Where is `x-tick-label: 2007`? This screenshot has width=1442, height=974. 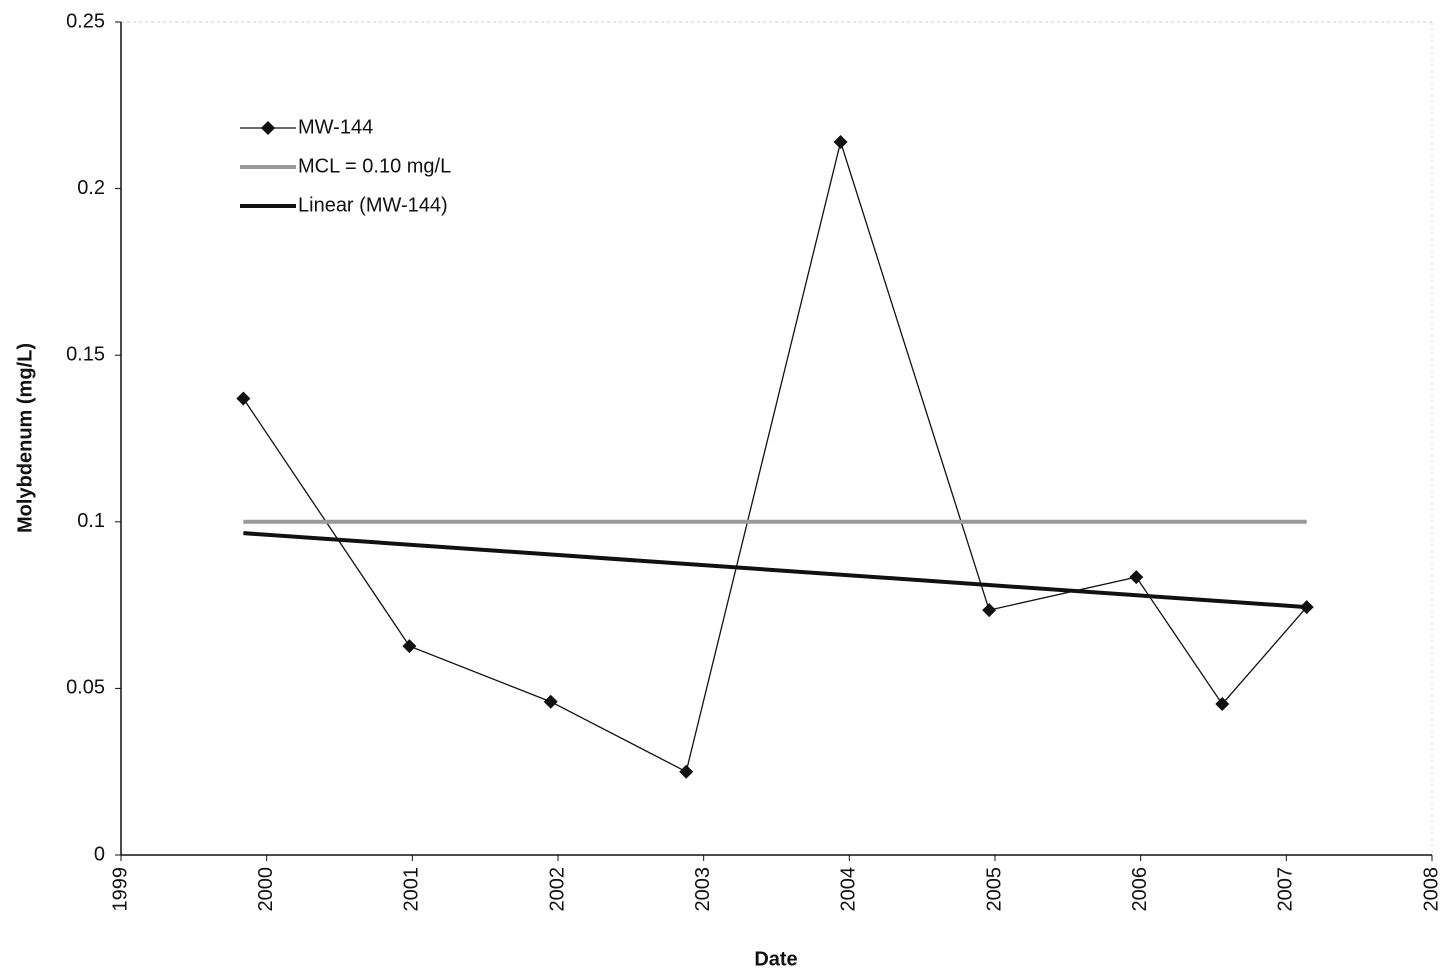
x-tick-label: 2007 is located at coordinates (1286, 889).